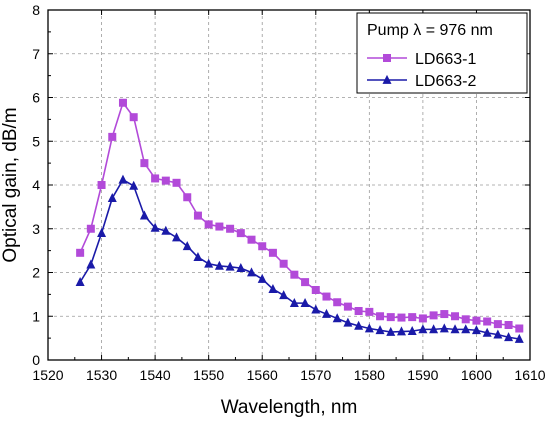 The image size is (550, 426). Describe the element at coordinates (430, 30) in the screenshot. I see `legend-title: Pump λ = 976 nm` at that location.